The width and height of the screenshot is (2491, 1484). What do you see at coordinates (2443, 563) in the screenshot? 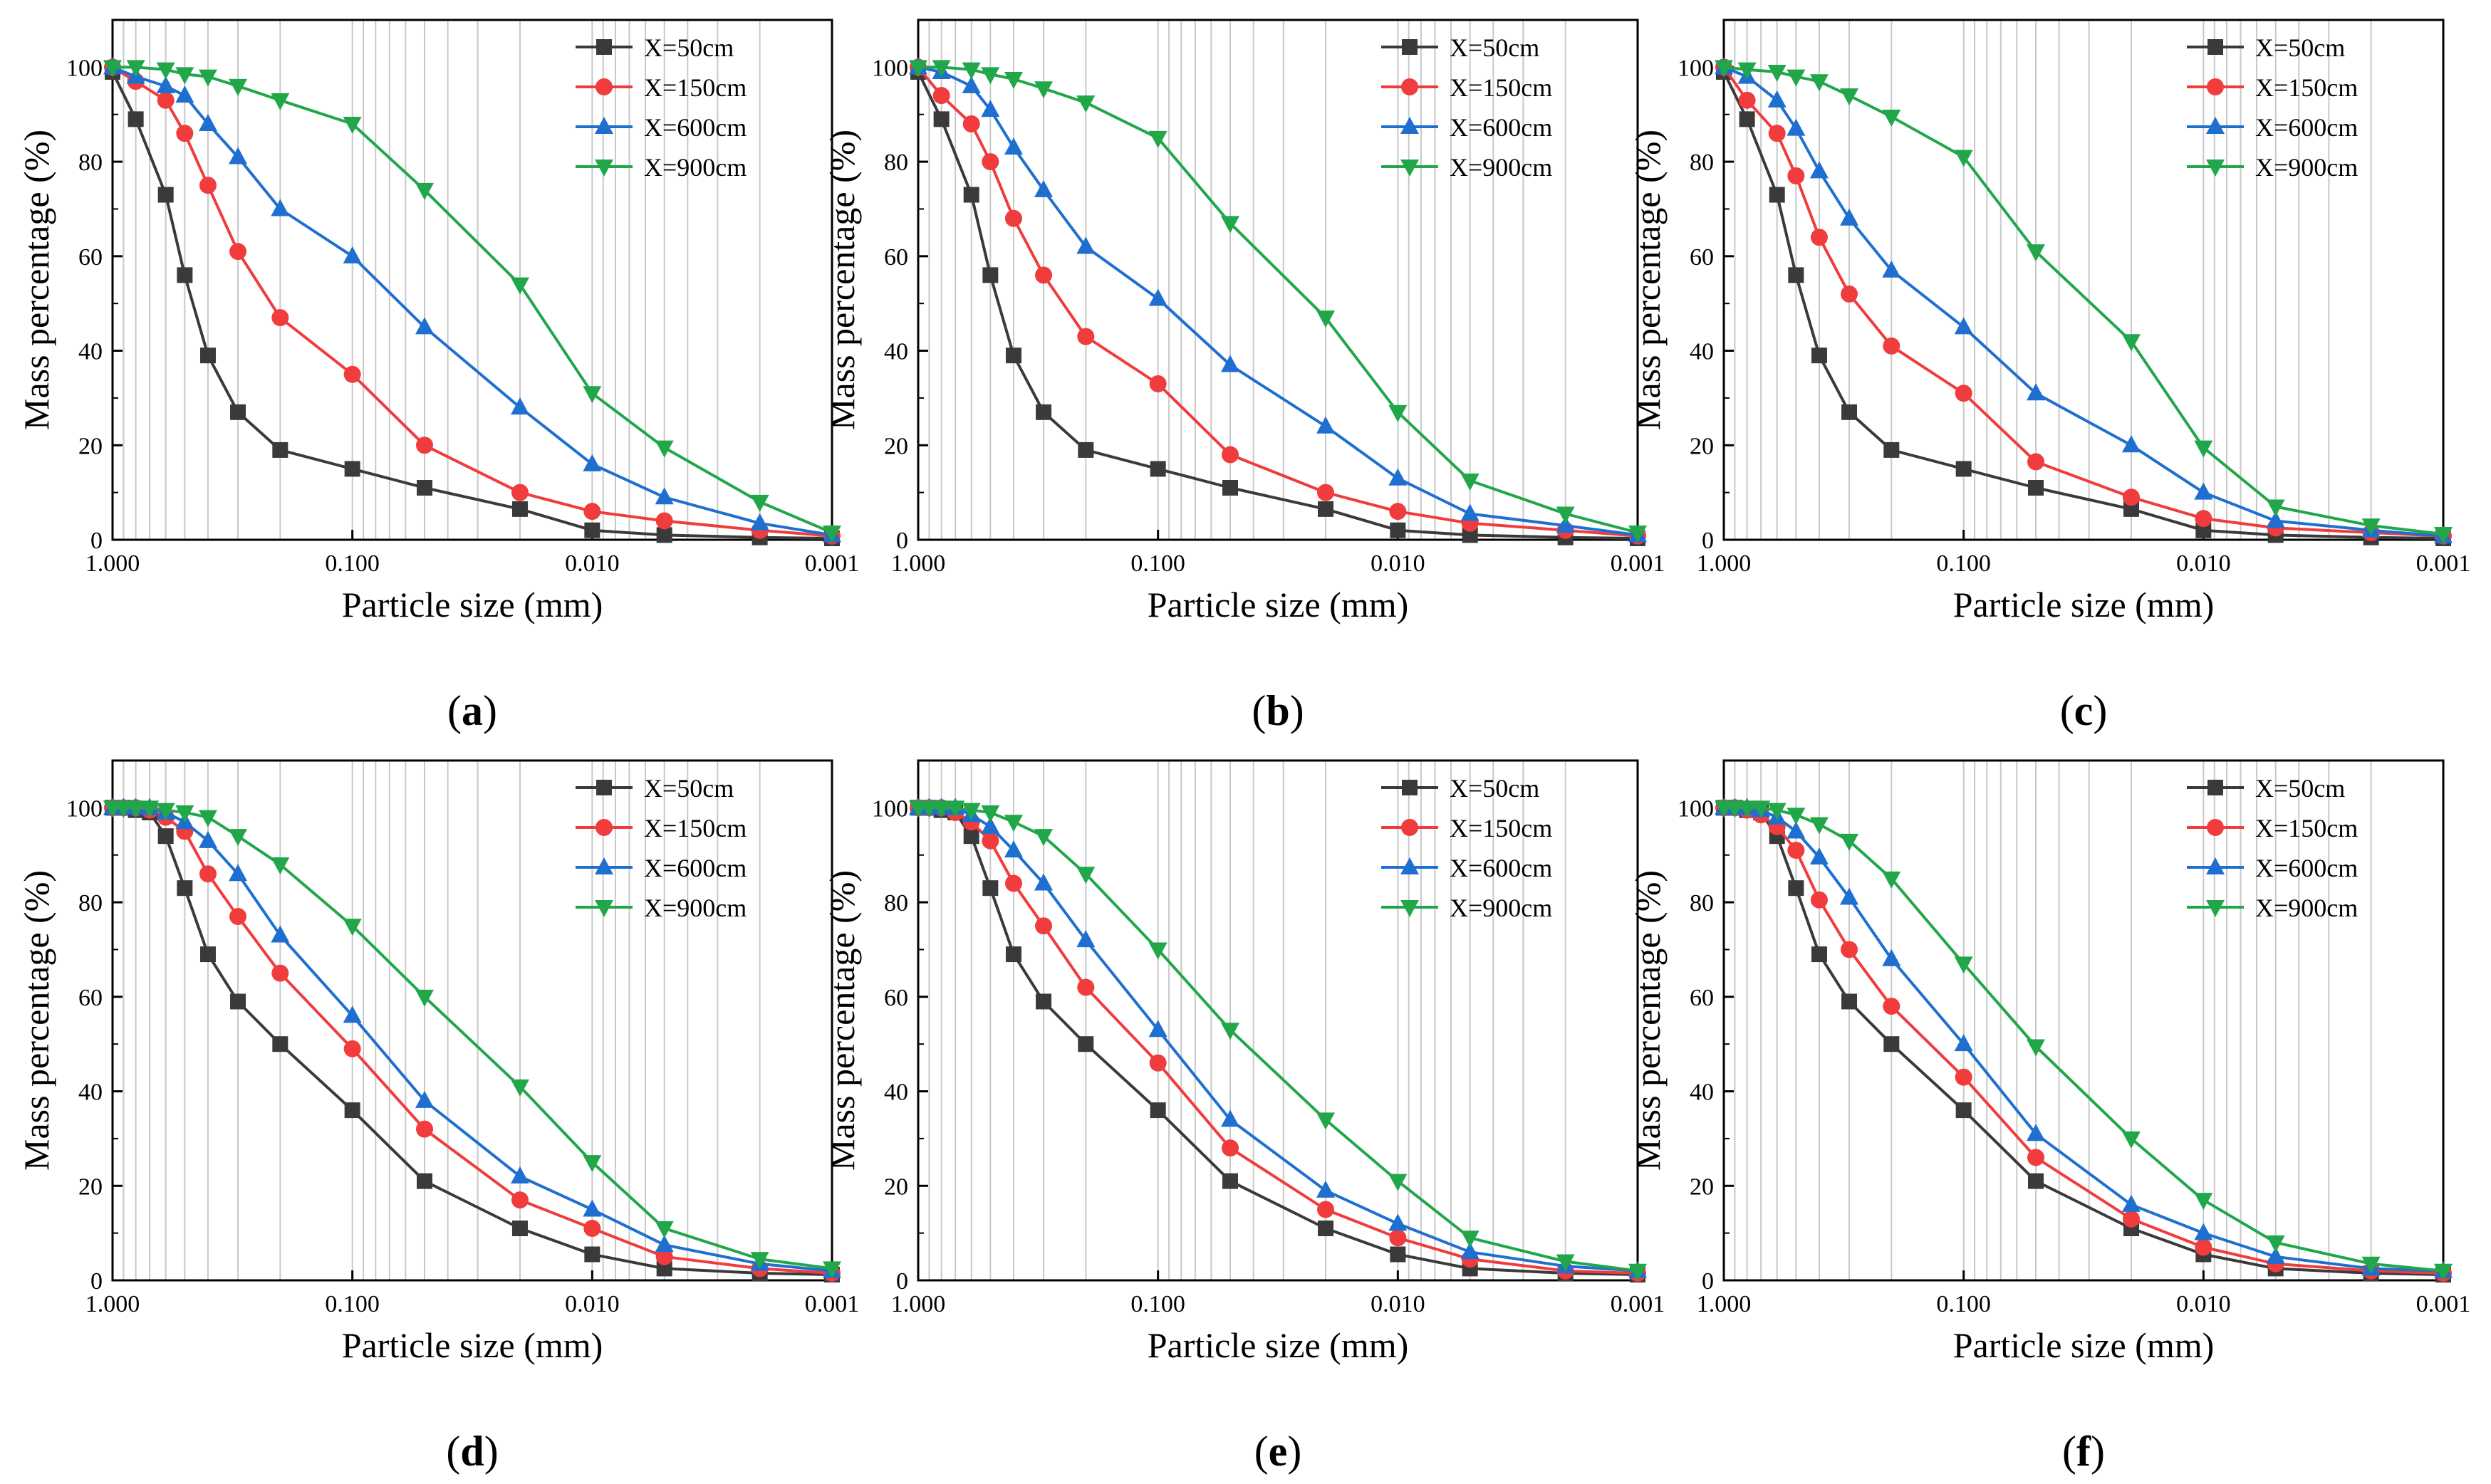
I see `x-tick-label: 0.001` at bounding box center [2443, 563].